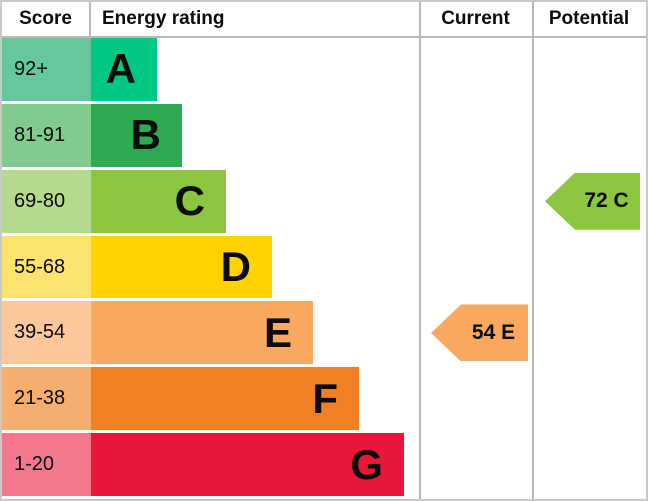 This screenshot has height=501, width=648. Describe the element at coordinates (136, 136) in the screenshot. I see `rating-bar-b: B` at that location.